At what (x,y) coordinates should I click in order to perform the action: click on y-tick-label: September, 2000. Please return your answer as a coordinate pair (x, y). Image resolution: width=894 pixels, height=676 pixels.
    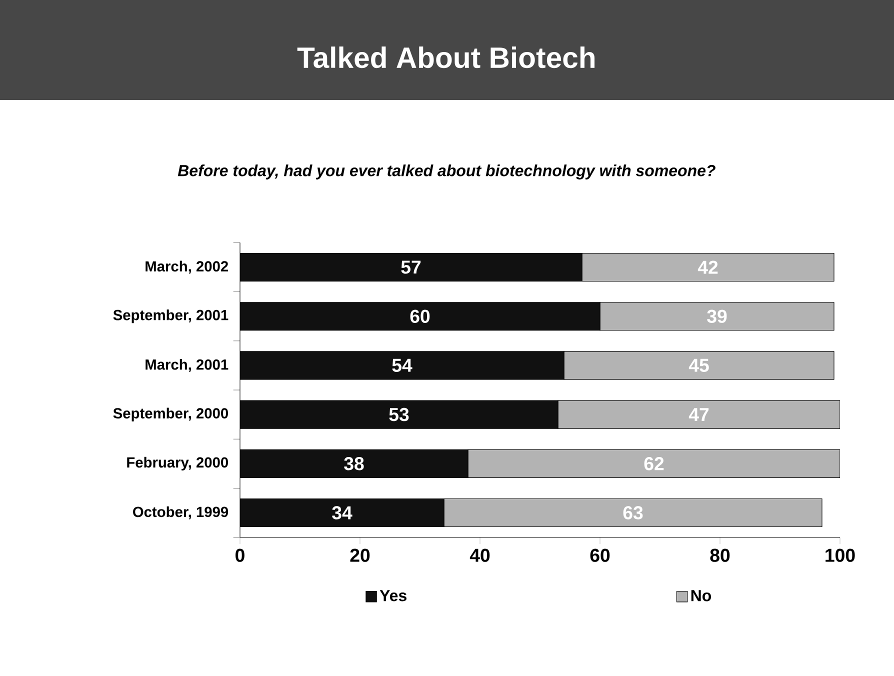
    Looking at the image, I should click on (170, 415).